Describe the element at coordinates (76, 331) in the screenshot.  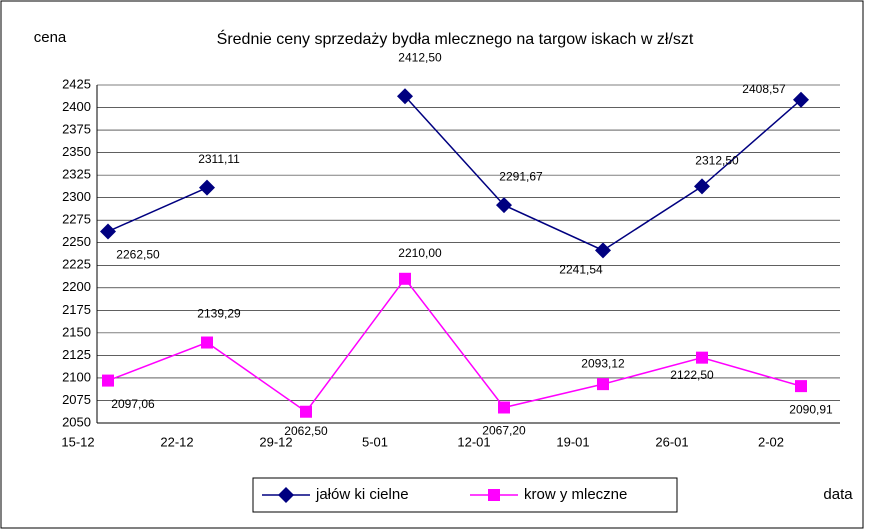
I see `y-tick-label: 2150` at that location.